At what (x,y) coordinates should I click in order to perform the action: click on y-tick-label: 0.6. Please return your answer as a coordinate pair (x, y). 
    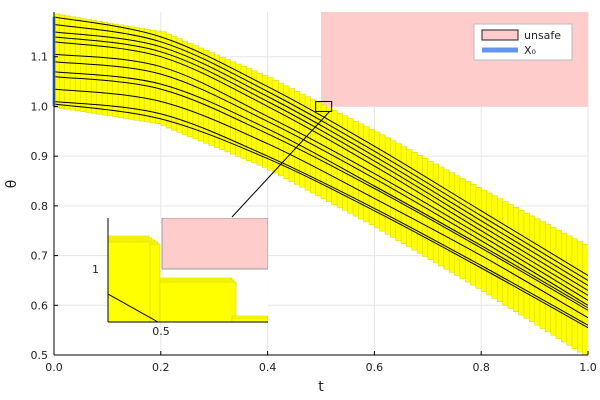
    Looking at the image, I should click on (40, 305).